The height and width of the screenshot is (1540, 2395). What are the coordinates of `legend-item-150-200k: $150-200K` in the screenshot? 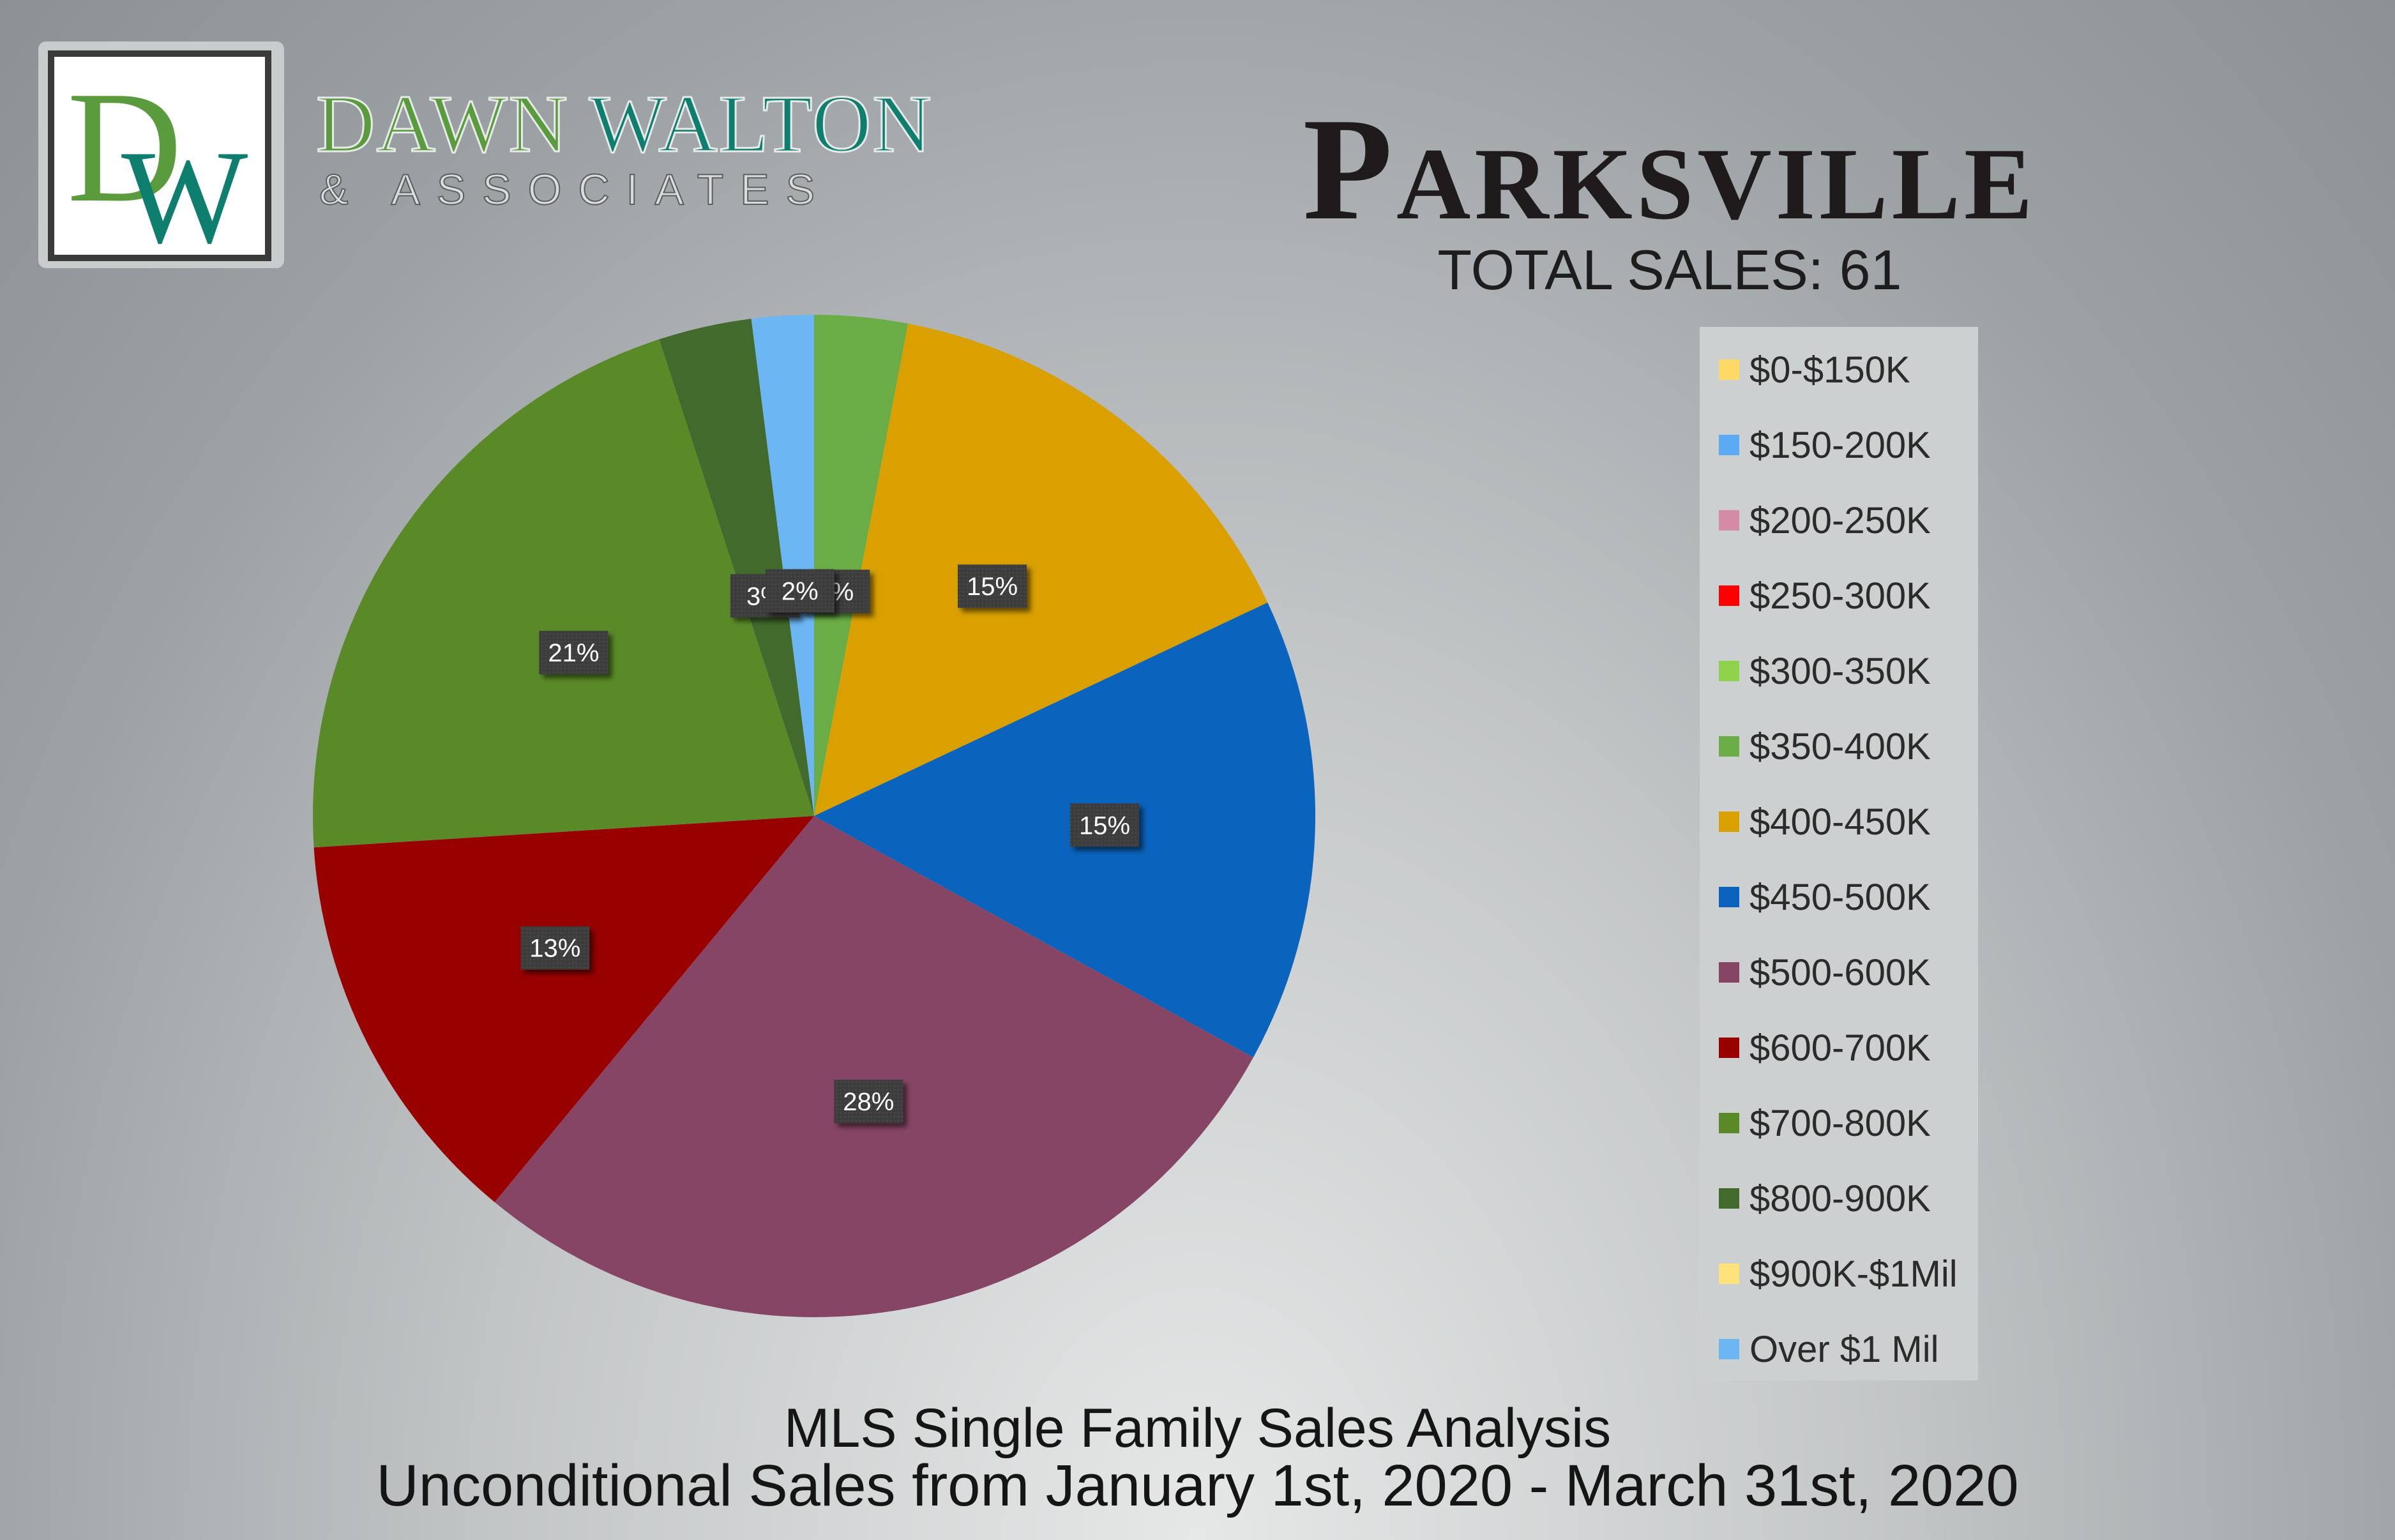 It's located at (1825, 445).